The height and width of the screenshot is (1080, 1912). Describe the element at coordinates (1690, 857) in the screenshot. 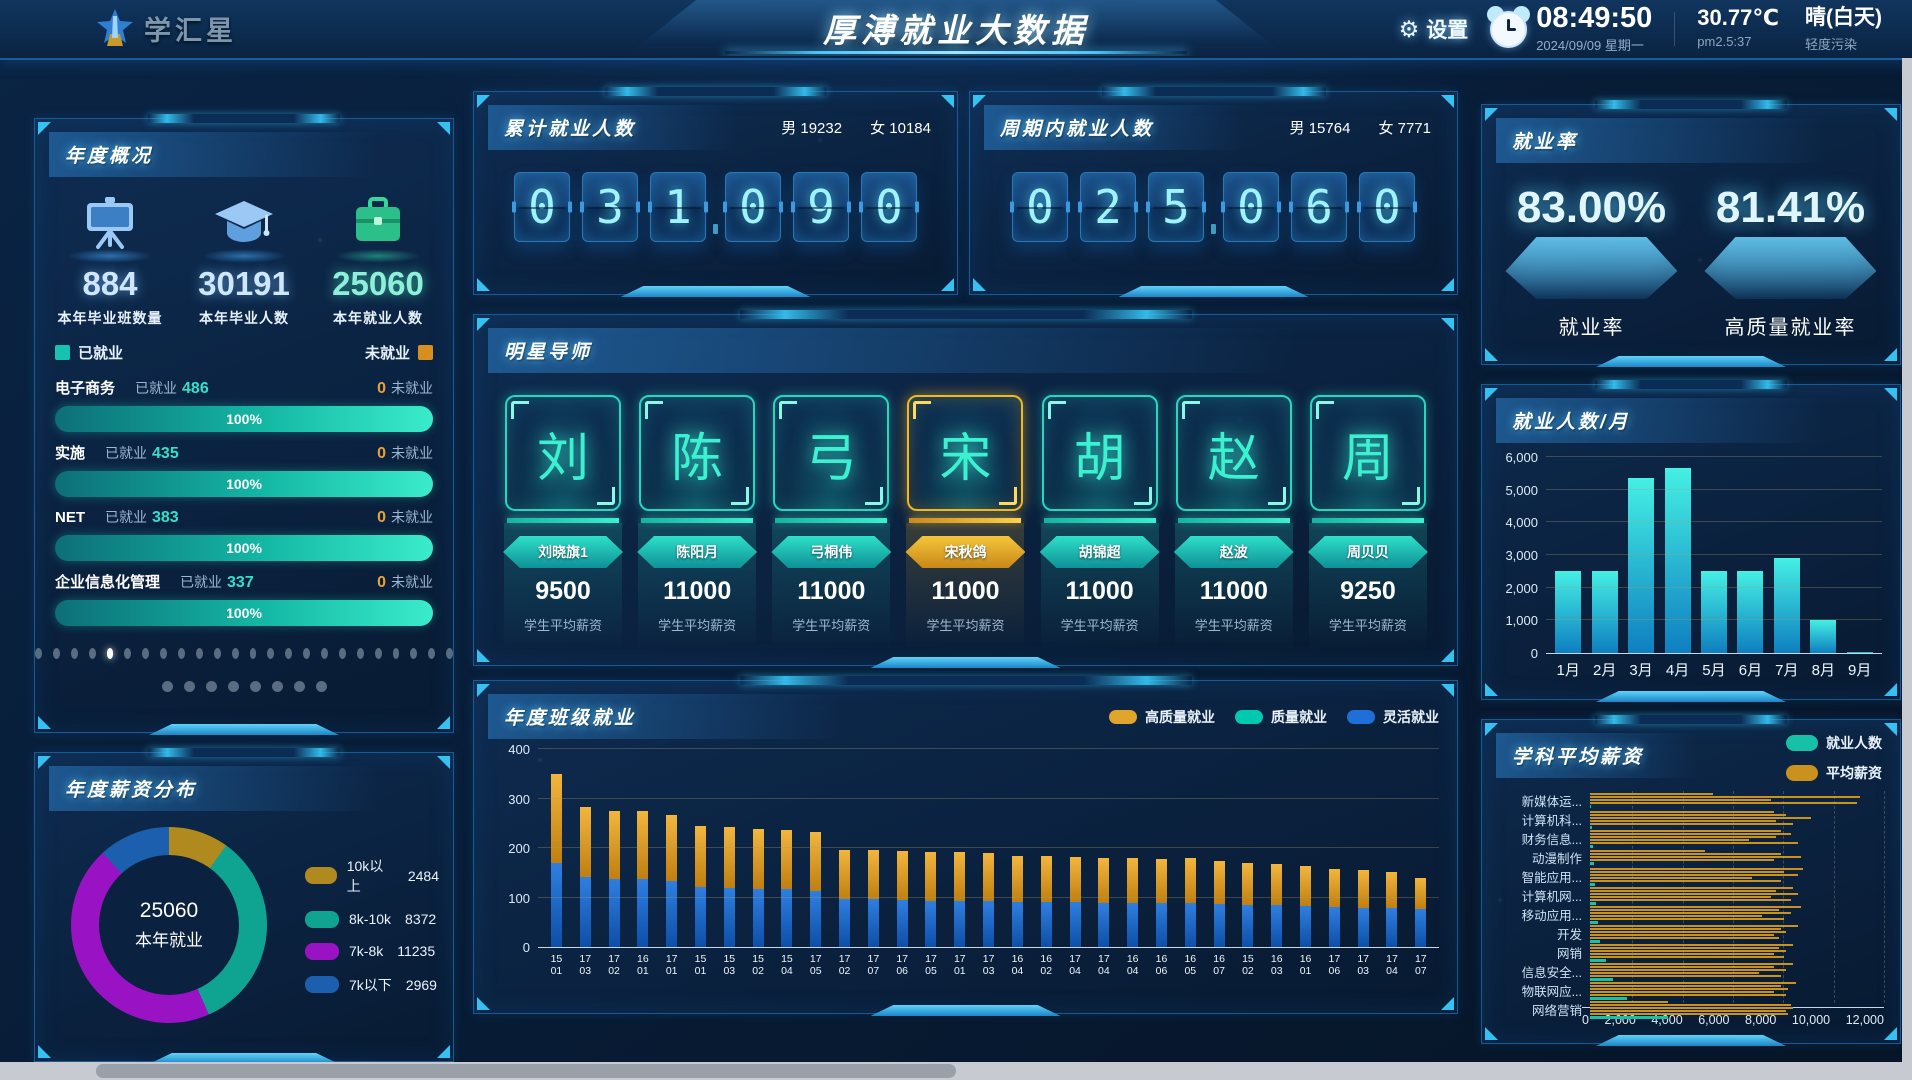

I see `subject-row: 动漫制作` at that location.